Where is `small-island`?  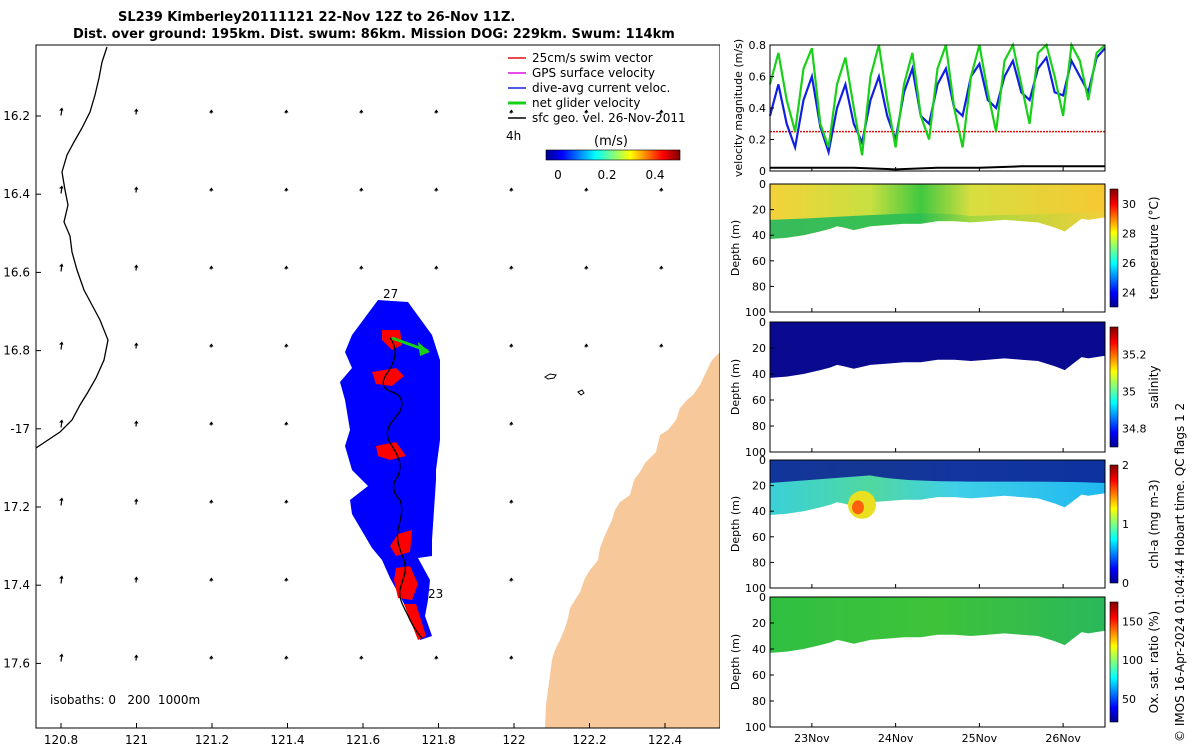
small-island is located at coordinates (550, 376).